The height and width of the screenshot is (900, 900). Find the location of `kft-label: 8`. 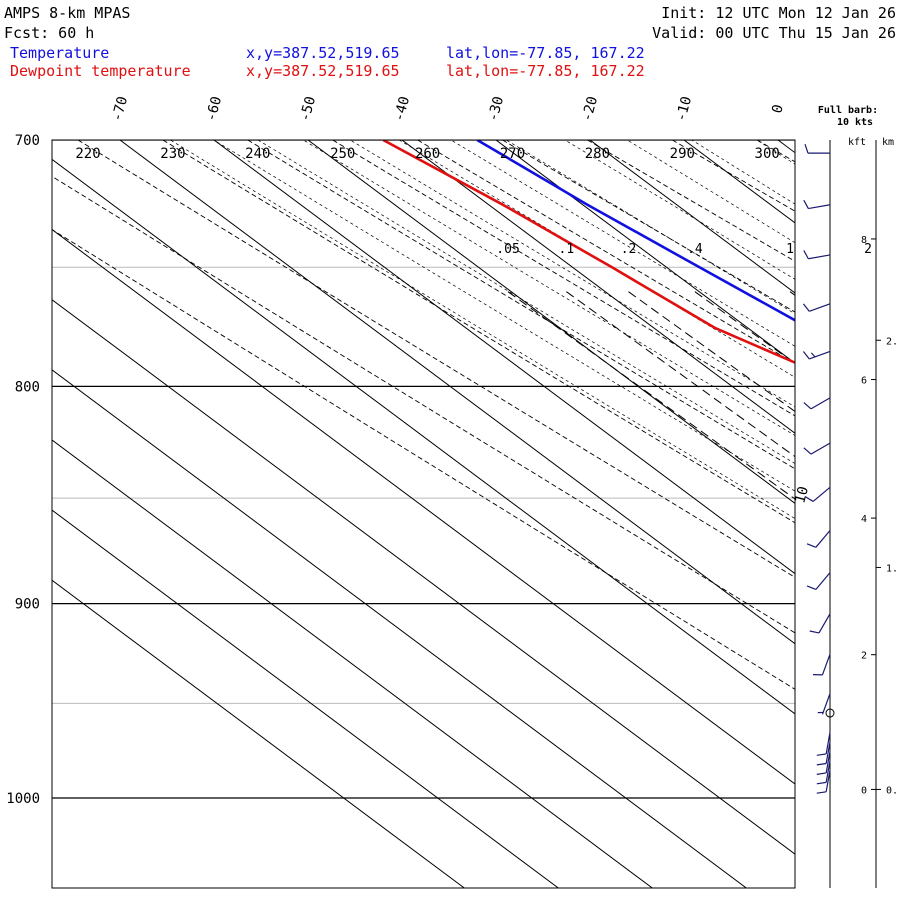

kft-label: 8 is located at coordinates (864, 240).